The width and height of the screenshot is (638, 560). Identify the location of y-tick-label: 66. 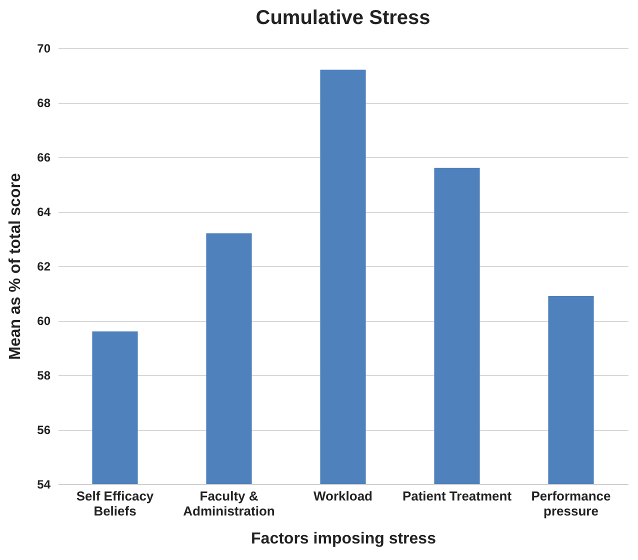
(44, 157).